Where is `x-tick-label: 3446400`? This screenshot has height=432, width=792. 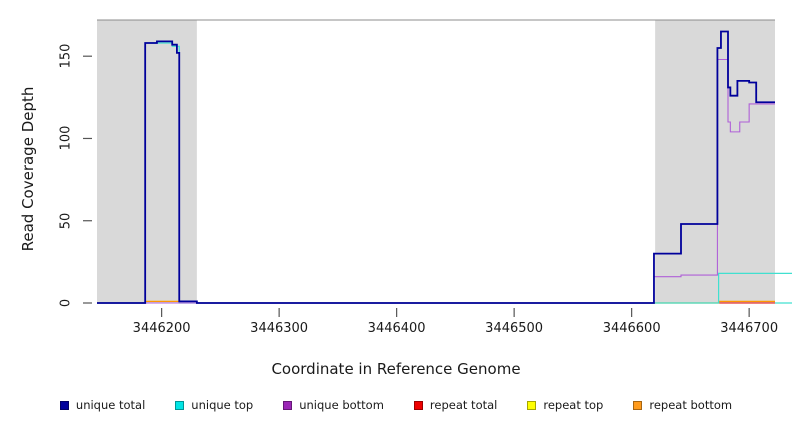
x-tick-label: 3446400 is located at coordinates (396, 328).